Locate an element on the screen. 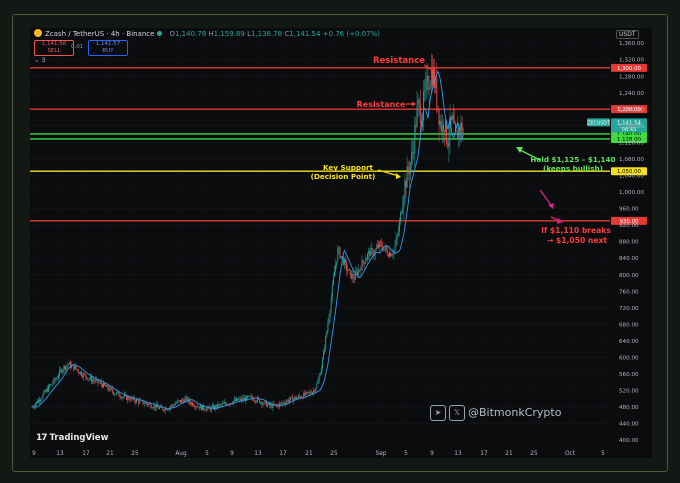  sell-button: 1,141.56 SELL is located at coordinates (54, 48).